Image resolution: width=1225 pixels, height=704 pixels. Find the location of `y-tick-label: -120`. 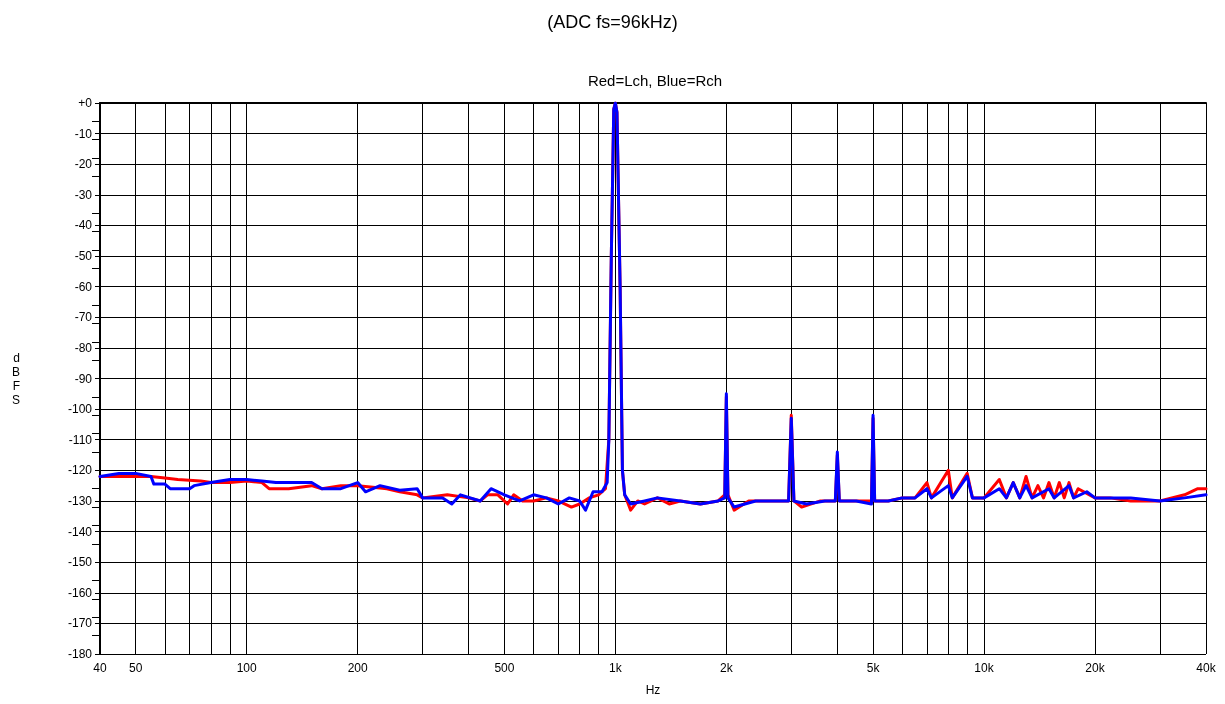

y-tick-label: -120 is located at coordinates (80, 470).